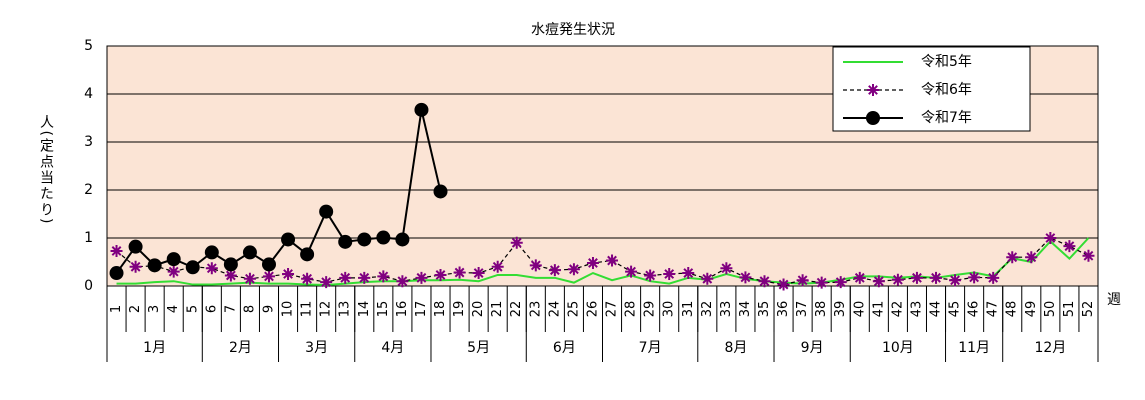  Describe the element at coordinates (249, 309) in the screenshot. I see `x-tick-label: 8` at that location.